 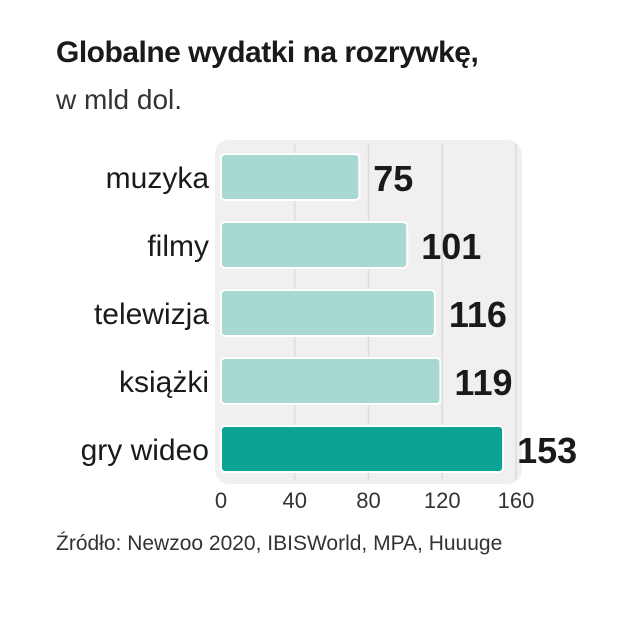 I want to click on x-tick-label-5: 160, so click(x=516, y=500).